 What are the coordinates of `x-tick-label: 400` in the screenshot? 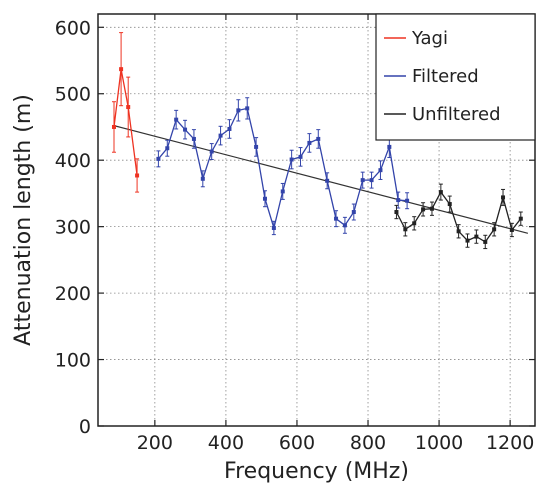 It's located at (226, 443).